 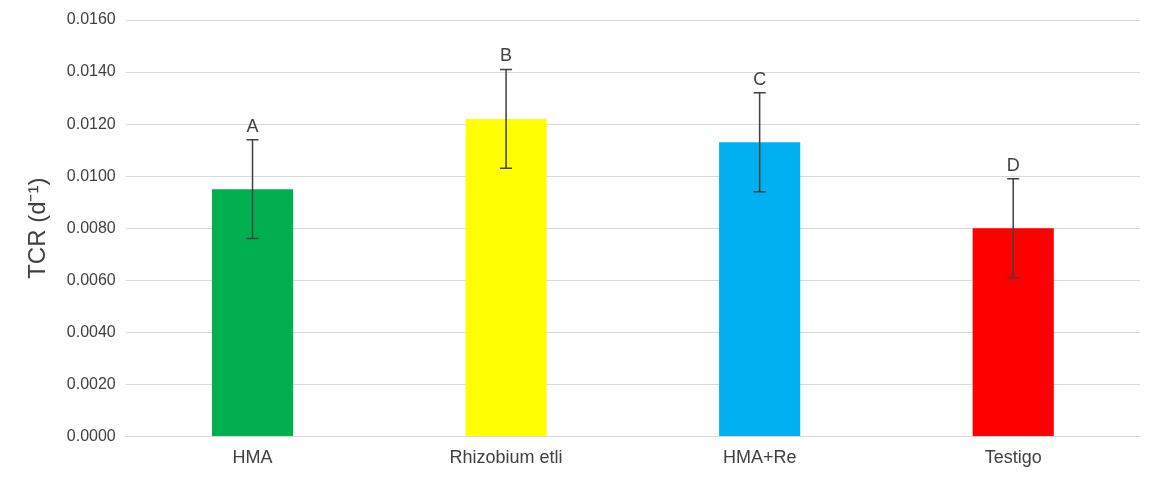 I want to click on y-tick-label: 0.0000, so click(x=91, y=435).